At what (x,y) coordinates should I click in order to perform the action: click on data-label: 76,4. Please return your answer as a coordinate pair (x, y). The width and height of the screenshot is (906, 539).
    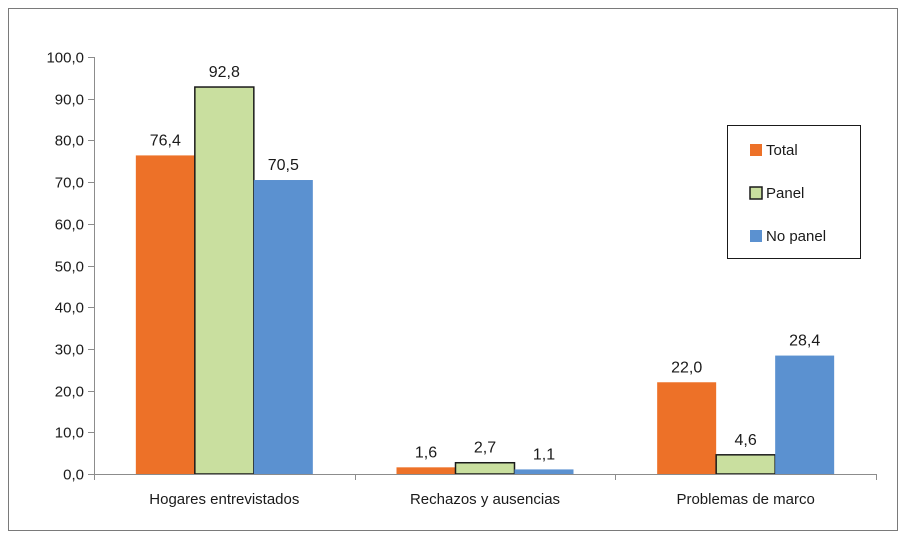
    Looking at the image, I should click on (165, 140).